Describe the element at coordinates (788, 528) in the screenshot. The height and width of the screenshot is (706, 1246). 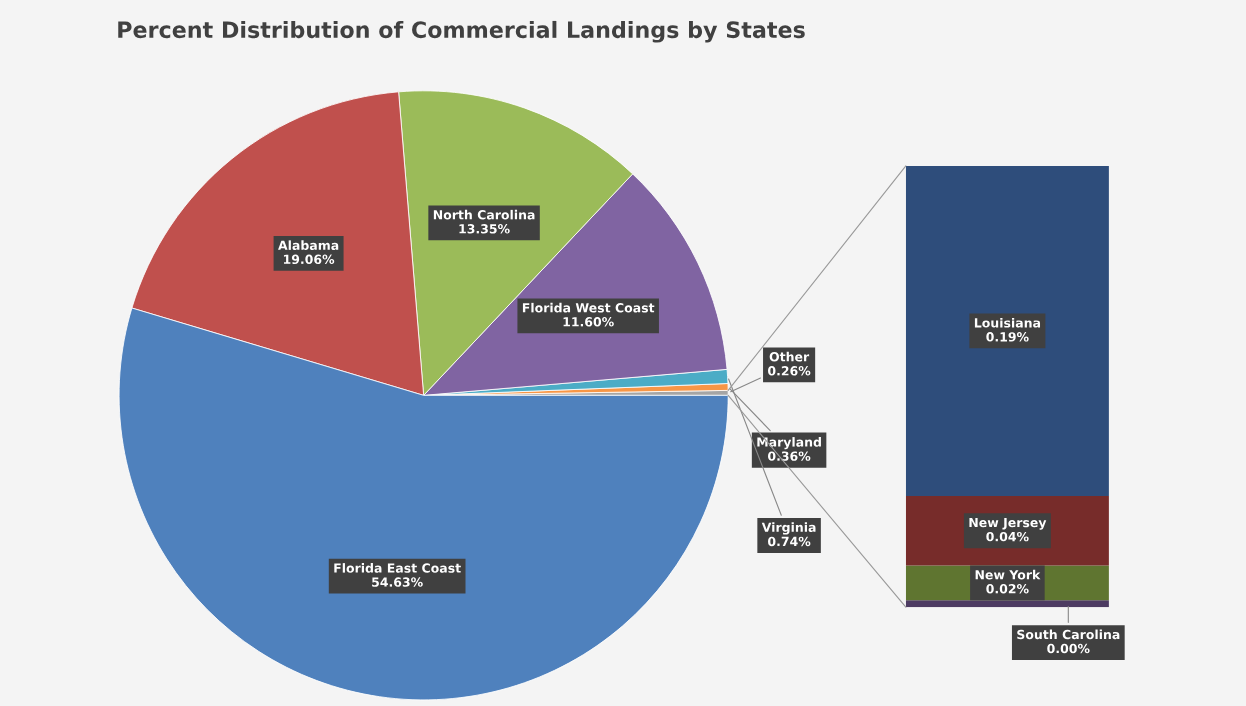
I see `slice-label: Virginia` at that location.